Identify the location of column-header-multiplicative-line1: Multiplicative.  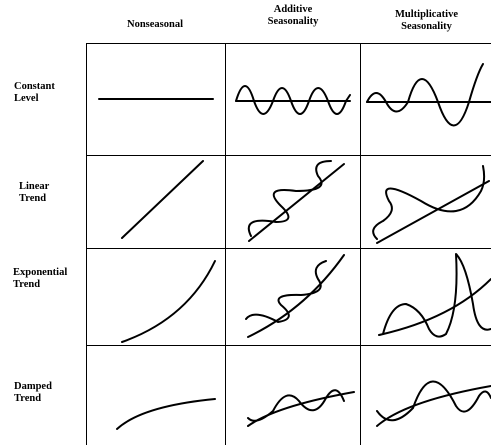
(426, 14).